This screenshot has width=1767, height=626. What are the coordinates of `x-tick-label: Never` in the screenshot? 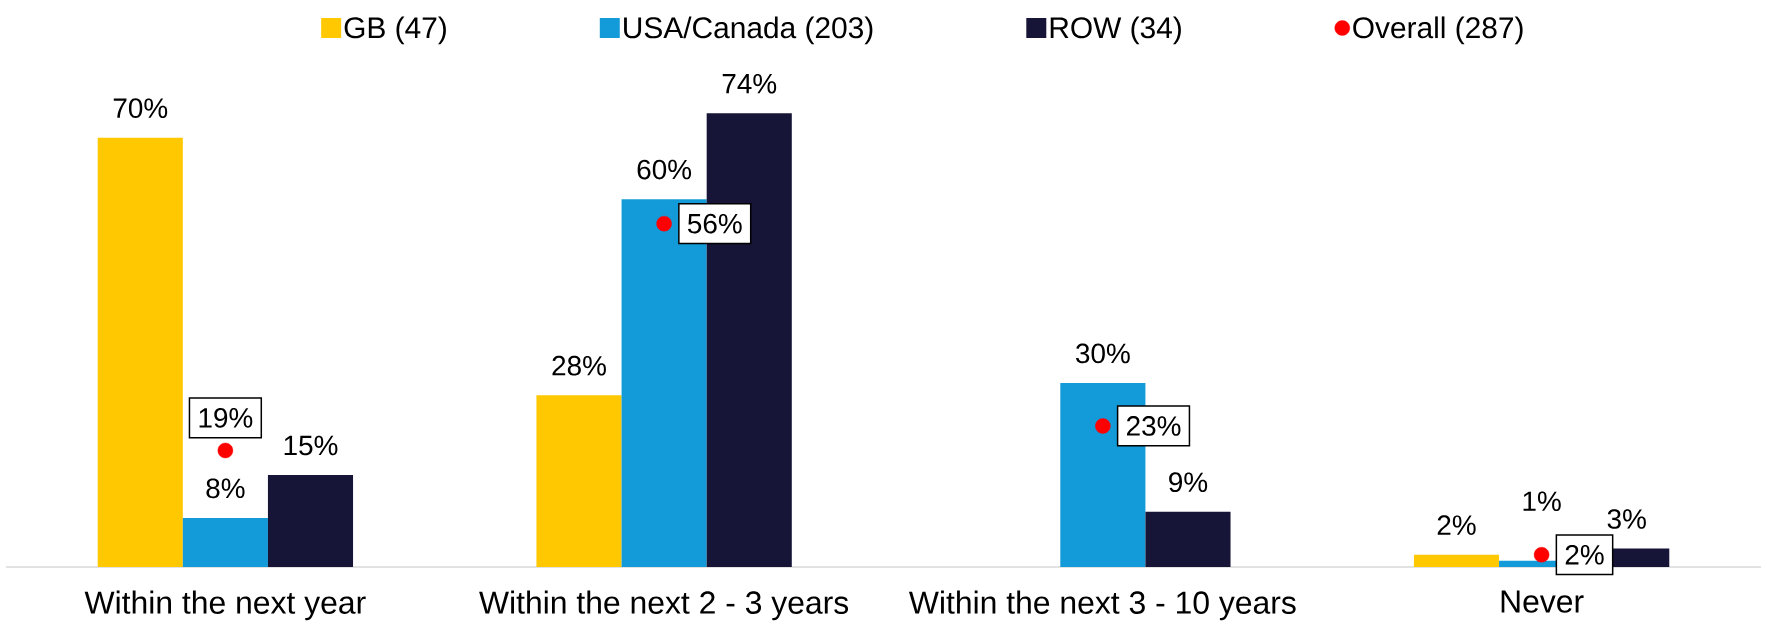 It's located at (1542, 601).